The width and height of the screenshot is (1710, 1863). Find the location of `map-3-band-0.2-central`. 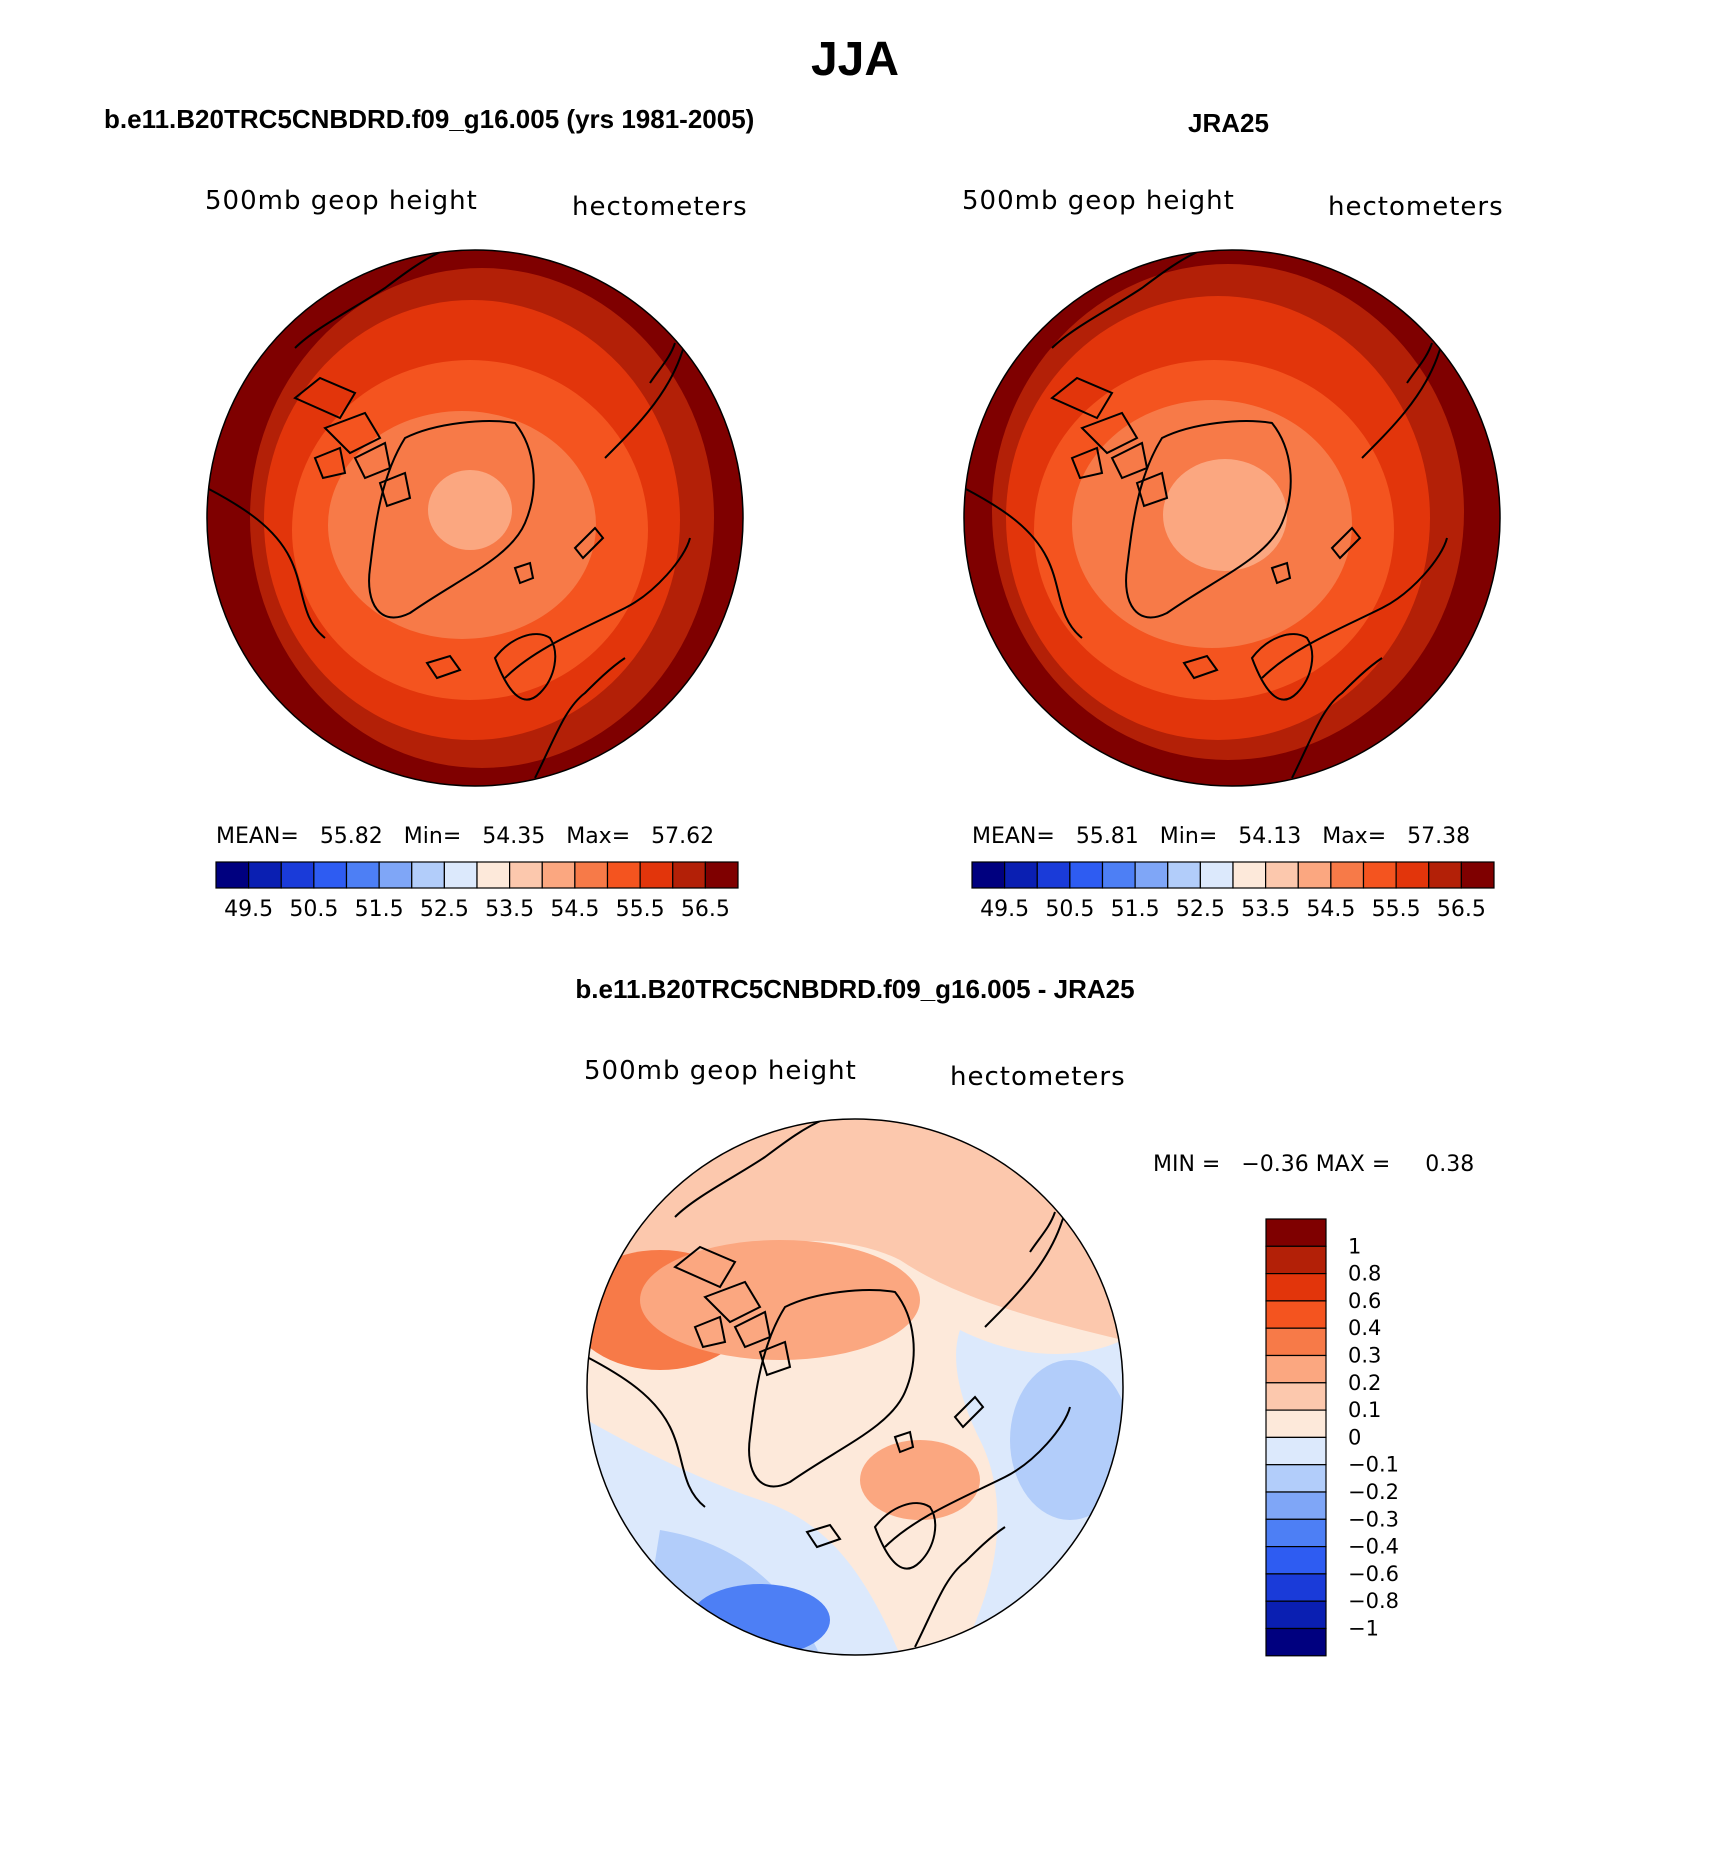

map-3-band-0.2-central is located at coordinates (780, 1300).